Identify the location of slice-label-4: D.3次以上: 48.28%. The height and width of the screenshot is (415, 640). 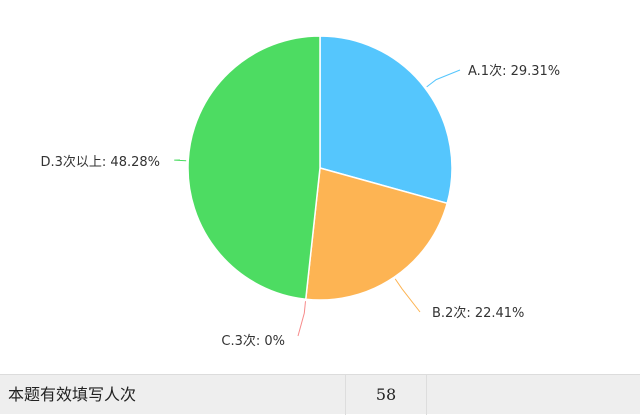
(101, 162).